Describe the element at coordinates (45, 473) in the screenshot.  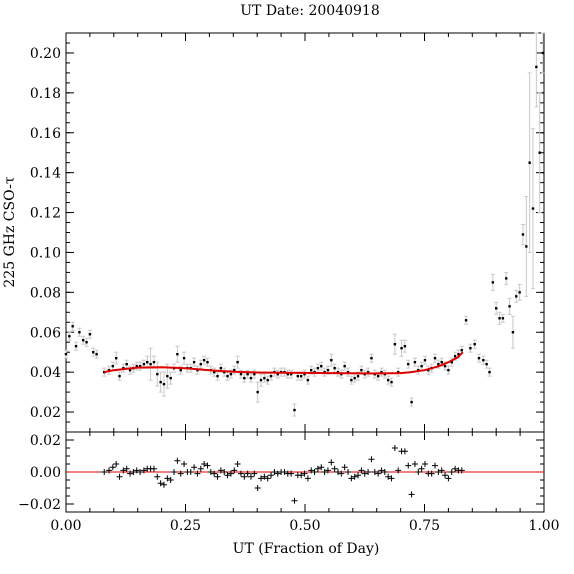
I see `y-tick-label: 0.00` at that location.